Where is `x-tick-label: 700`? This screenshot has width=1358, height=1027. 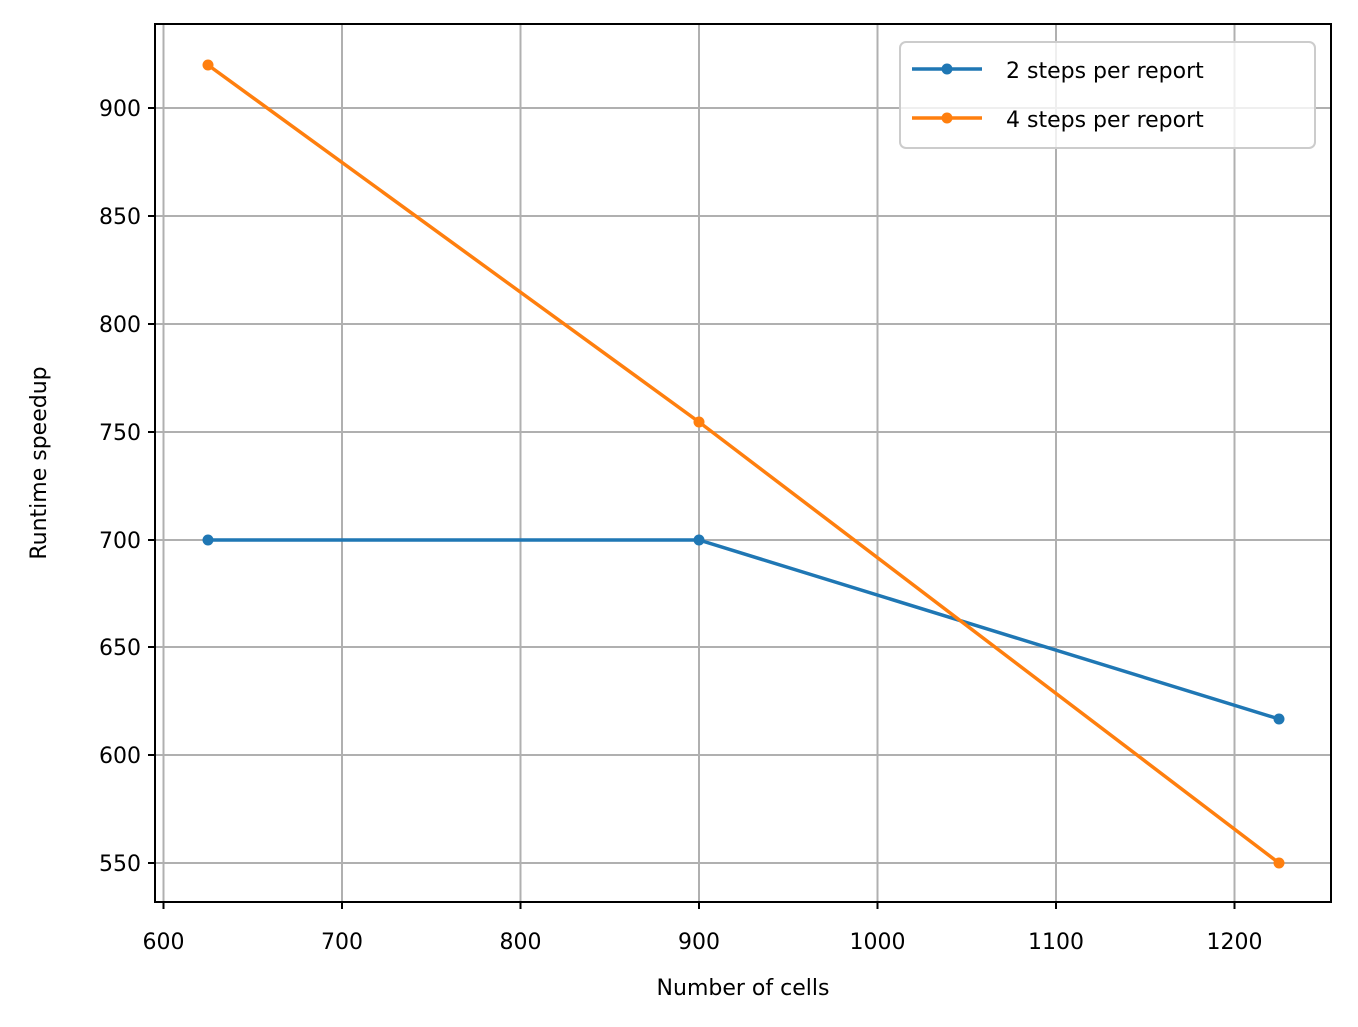 x-tick-label: 700 is located at coordinates (342, 942).